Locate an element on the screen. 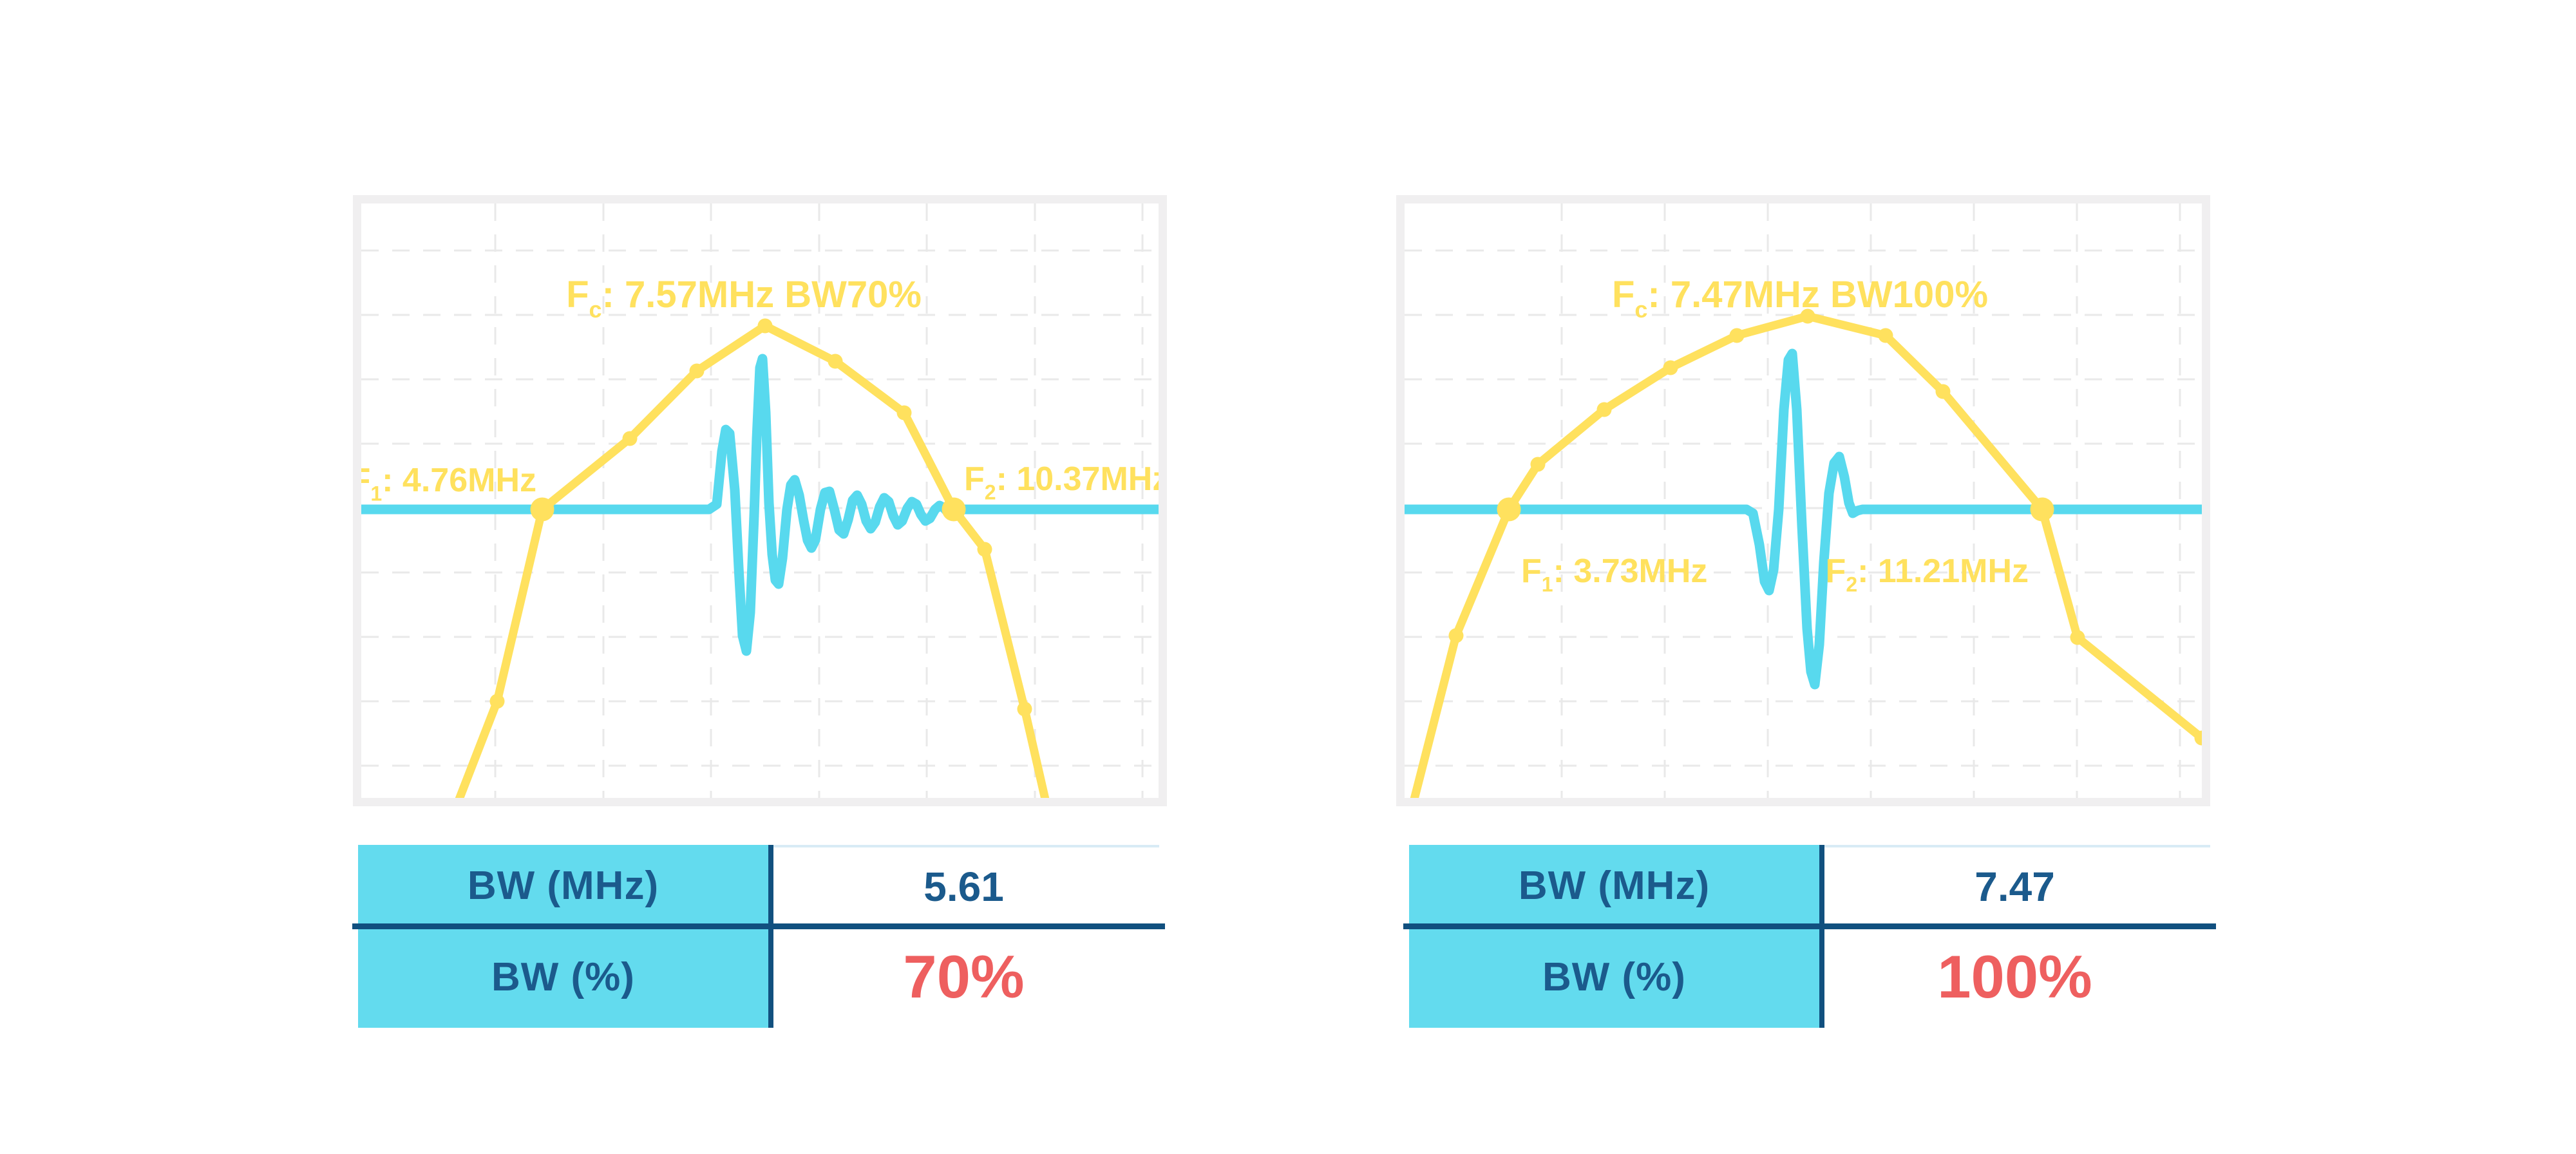 This screenshot has height=1154, width=2576. table-row: BW (%) 100% is located at coordinates (1810, 977).